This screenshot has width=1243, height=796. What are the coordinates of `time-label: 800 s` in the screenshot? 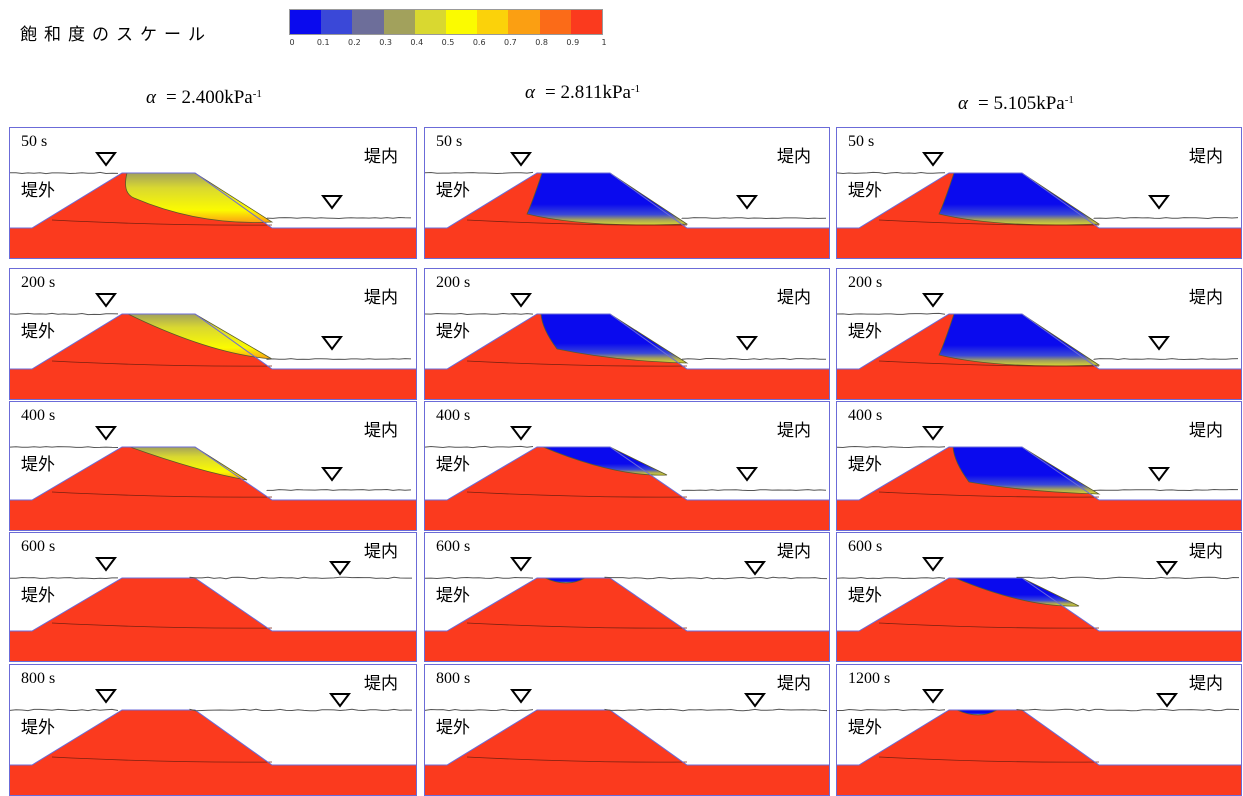 It's located at (453, 678).